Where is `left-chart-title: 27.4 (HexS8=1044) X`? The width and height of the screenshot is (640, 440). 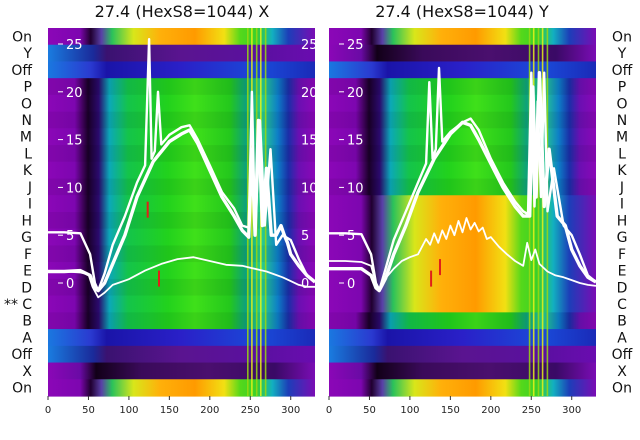 left-chart-title: 27.4 (HexS8=1044) X is located at coordinates (182, 11).